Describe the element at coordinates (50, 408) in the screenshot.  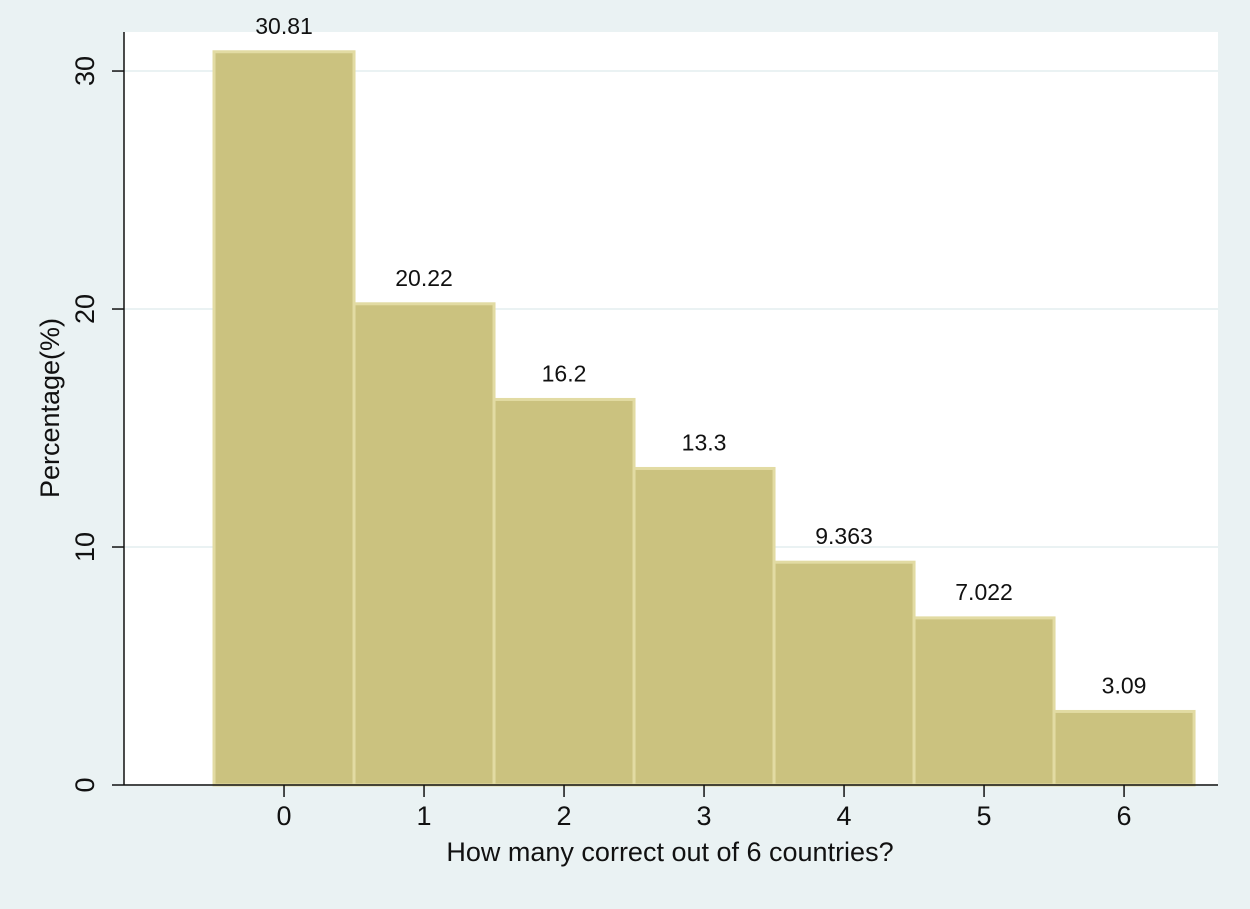
I see `y-axis-label: Percentage(%)` at that location.